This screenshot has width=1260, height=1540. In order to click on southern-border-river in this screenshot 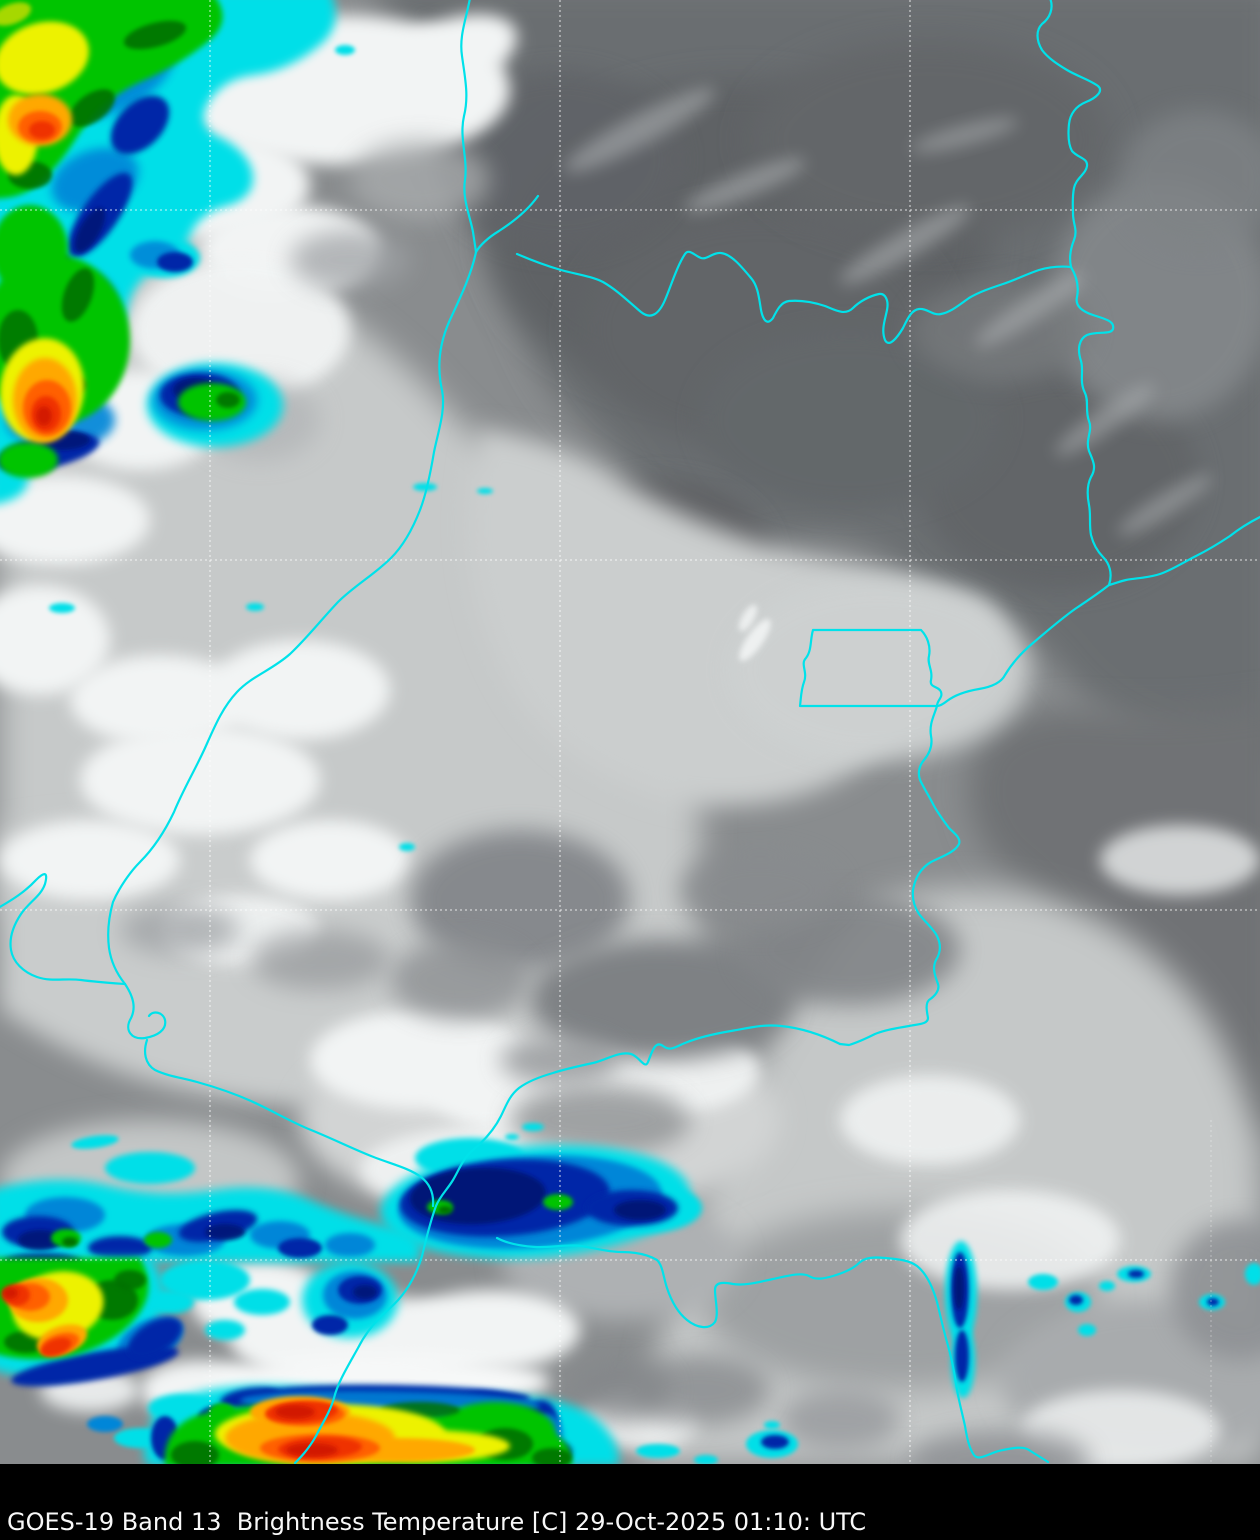, I will do `click(631, 1141)`.